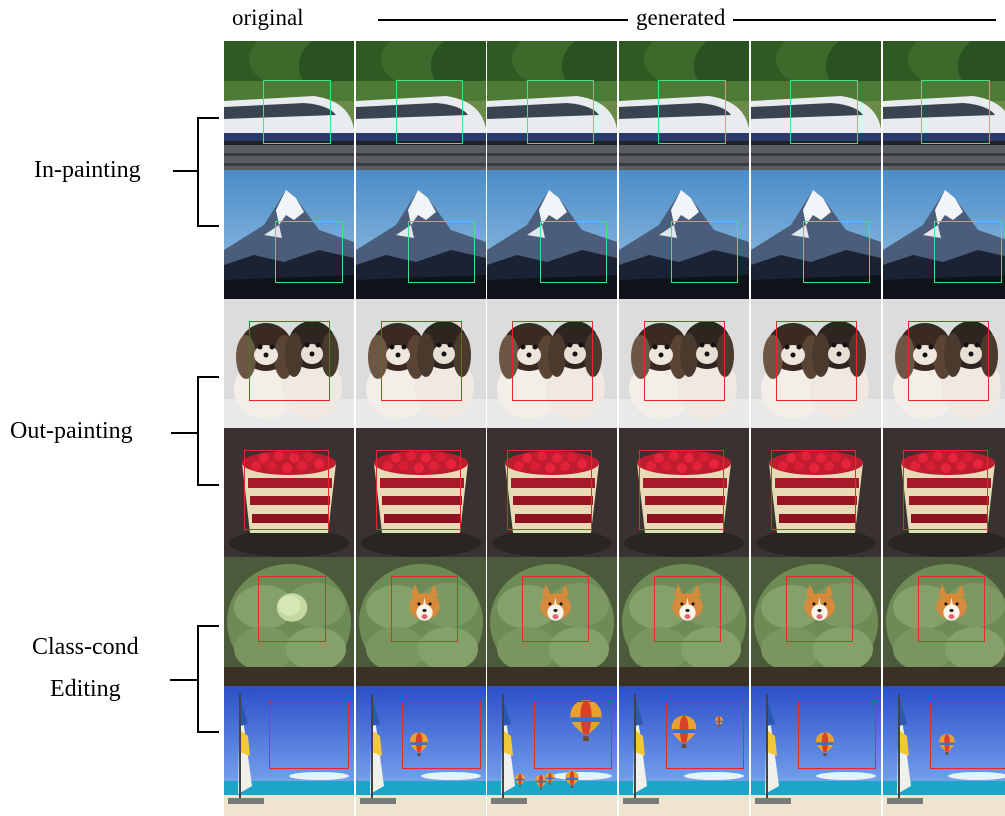 The width and height of the screenshot is (1005, 816). I want to click on generated-image-row2-col6, so click(944, 235).